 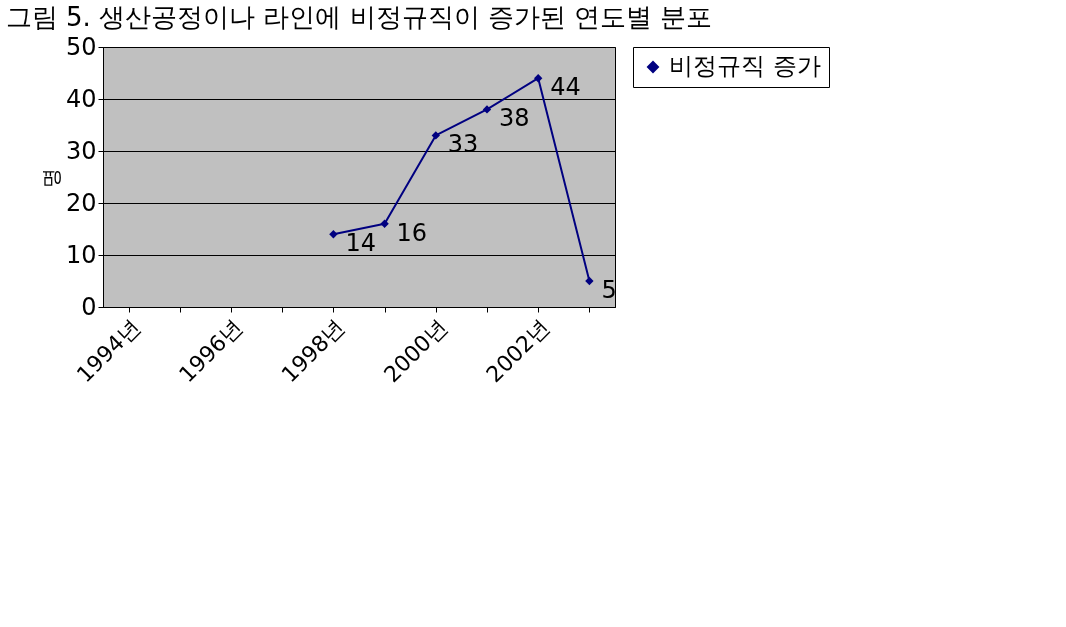 I want to click on y-axis-title: 명, so click(x=50, y=177).